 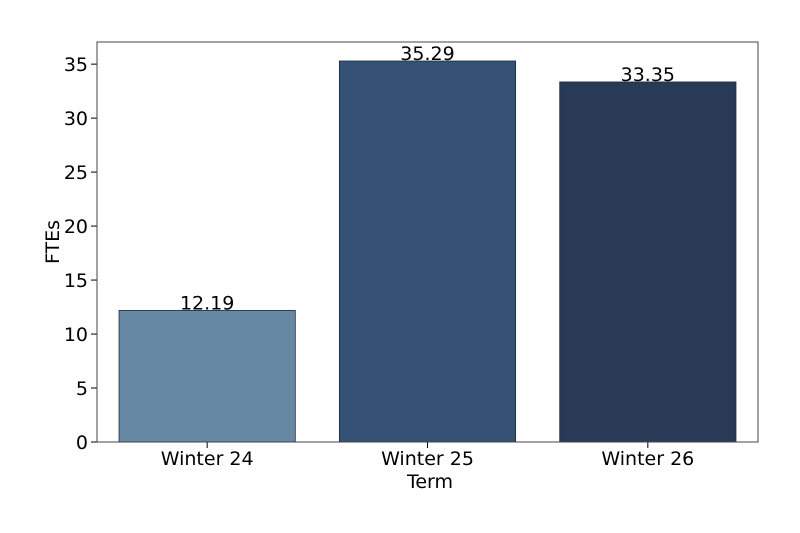 What do you see at coordinates (207, 459) in the screenshot?
I see `x-tick-label: Winter 24` at bounding box center [207, 459].